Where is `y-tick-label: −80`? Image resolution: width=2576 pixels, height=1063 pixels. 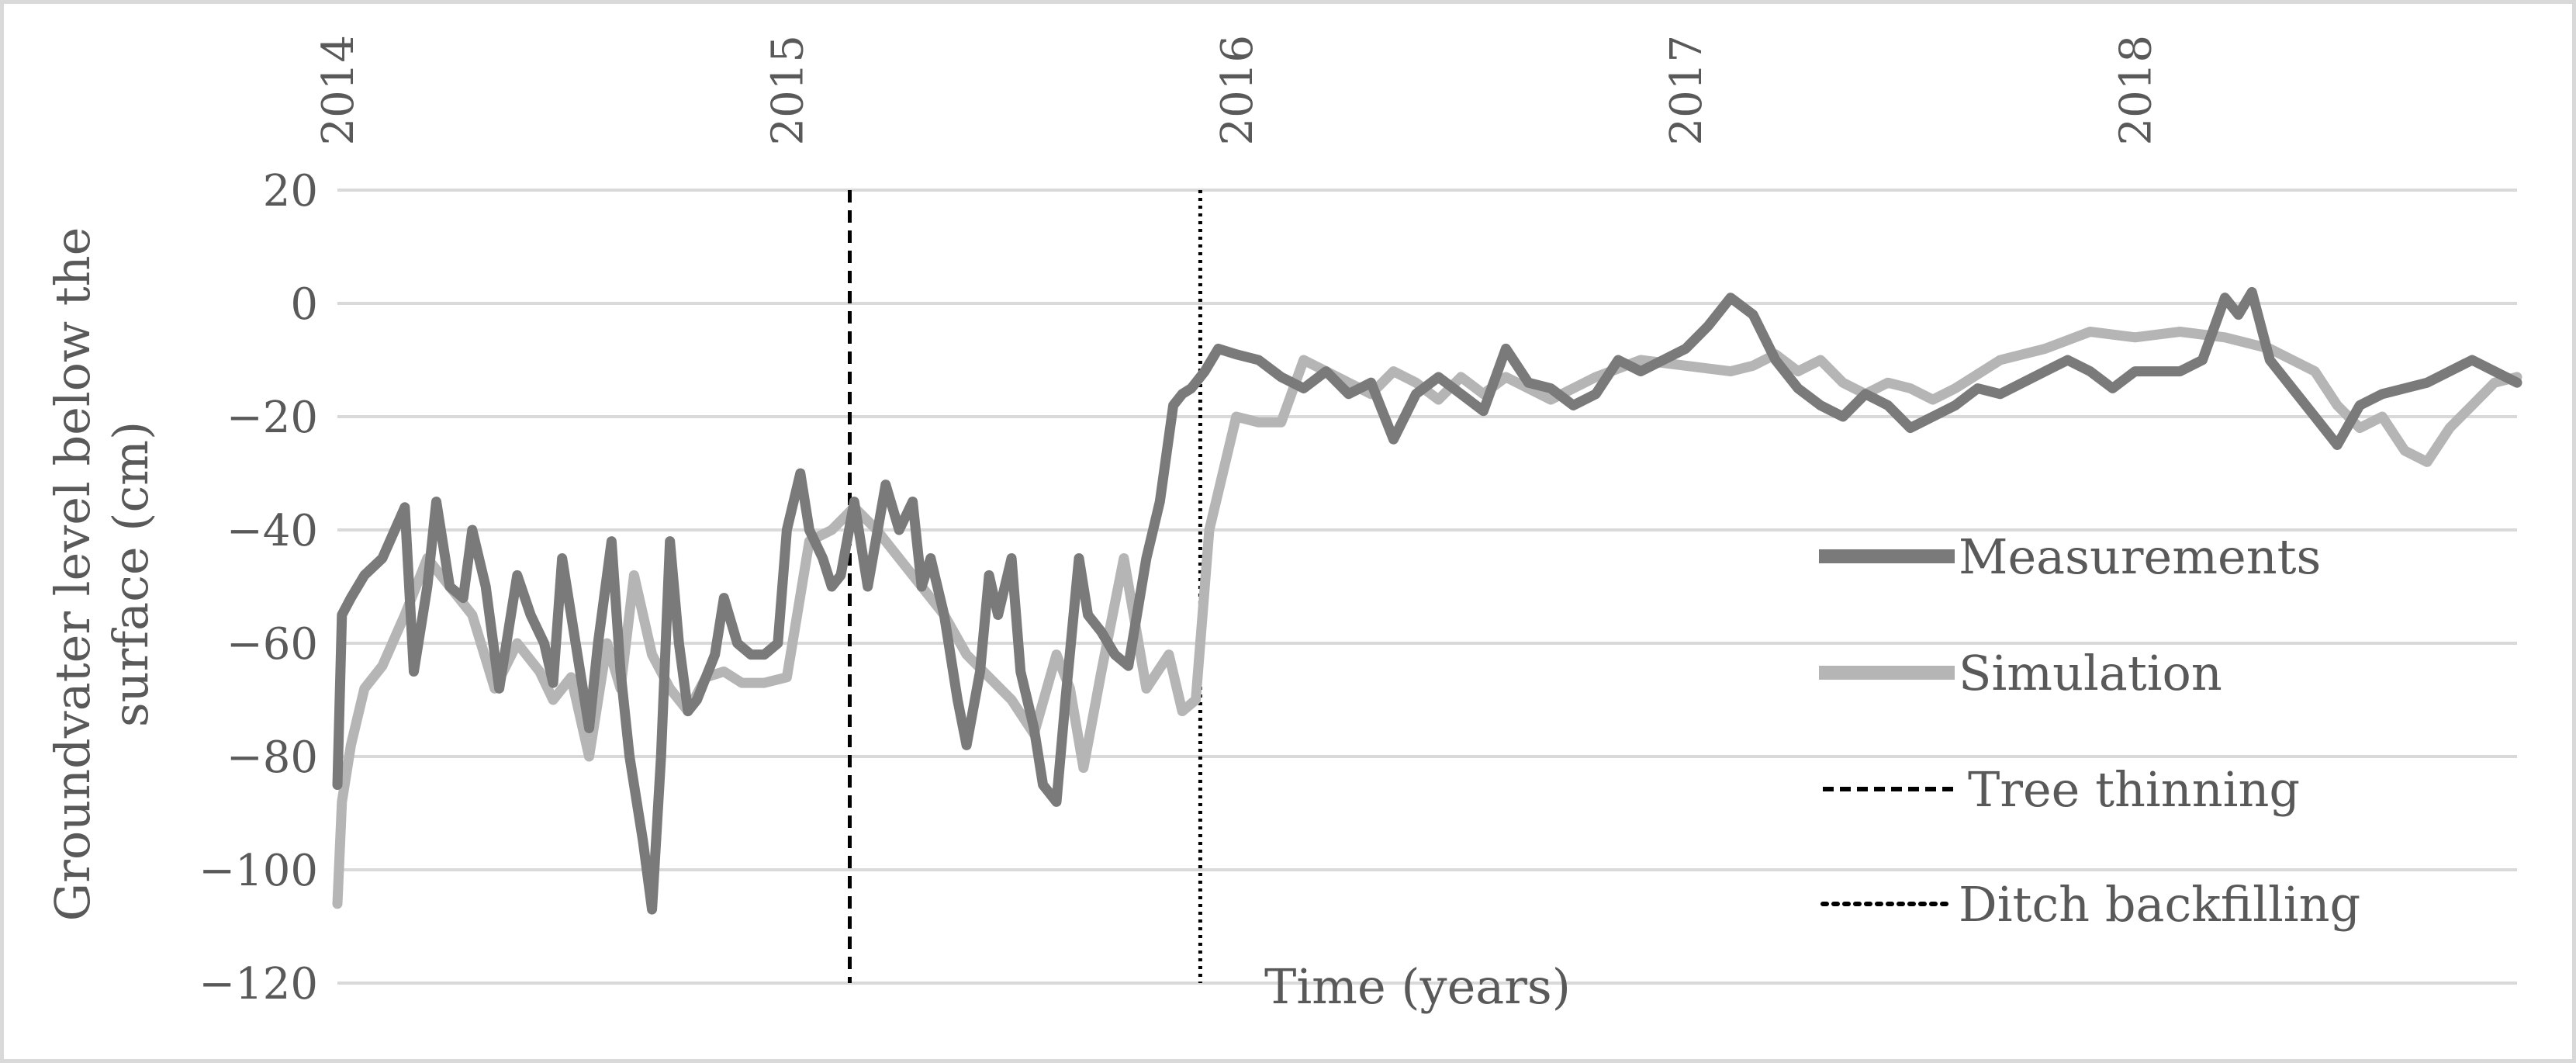 y-tick-label: −80 is located at coordinates (272, 757).